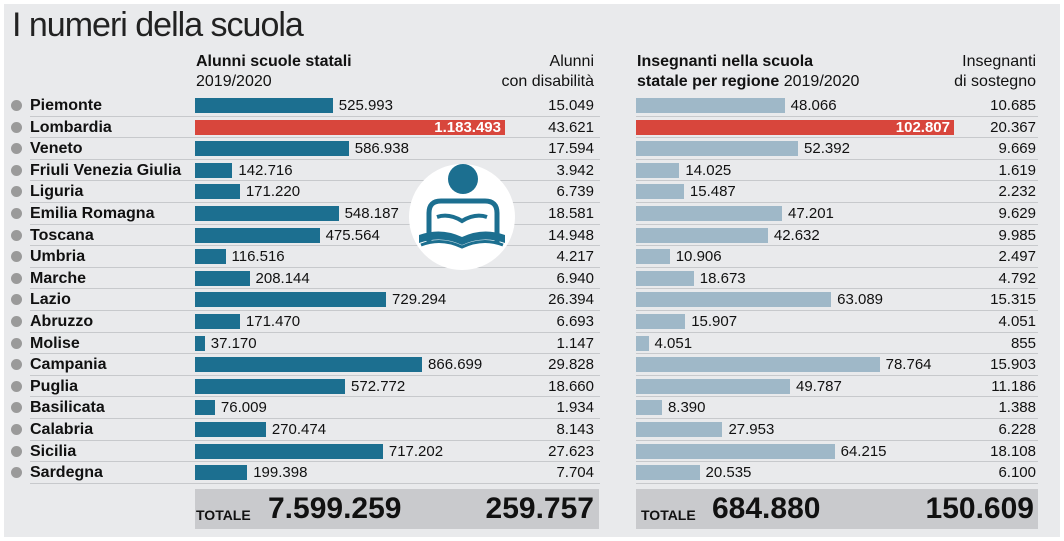 The image size is (1064, 541). What do you see at coordinates (1017, 278) in the screenshot?
I see `support-value: 4.792` at bounding box center [1017, 278].